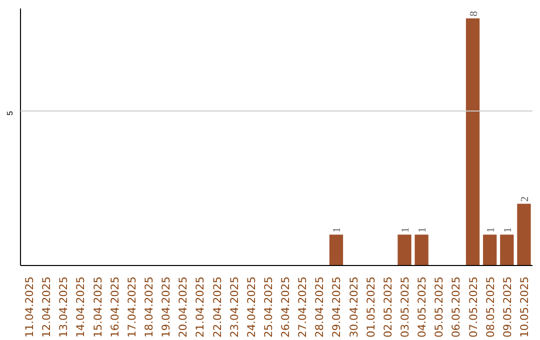 This screenshot has width=540, height=340. What do you see at coordinates (200, 307) in the screenshot?
I see `x-tick-label: 21.04.2025` at bounding box center [200, 307].